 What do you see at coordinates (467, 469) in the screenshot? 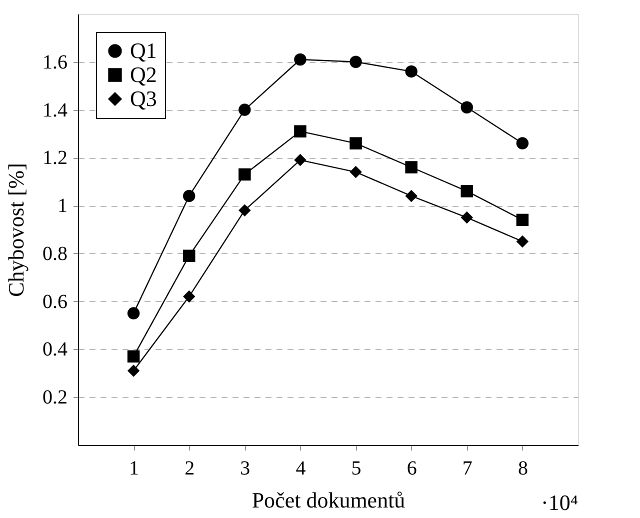
I see `x-tick-label: 7` at bounding box center [467, 469].